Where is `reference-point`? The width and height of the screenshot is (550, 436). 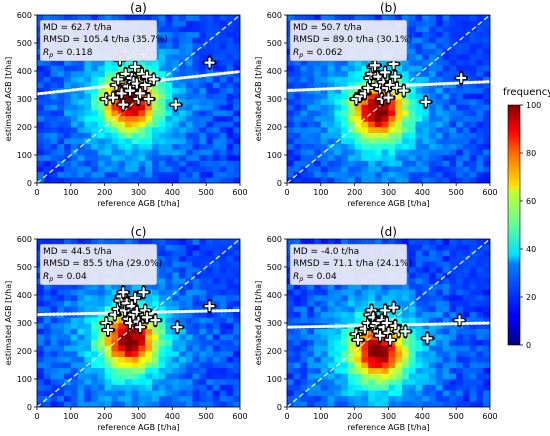
reference-point is located at coordinates (147, 317).